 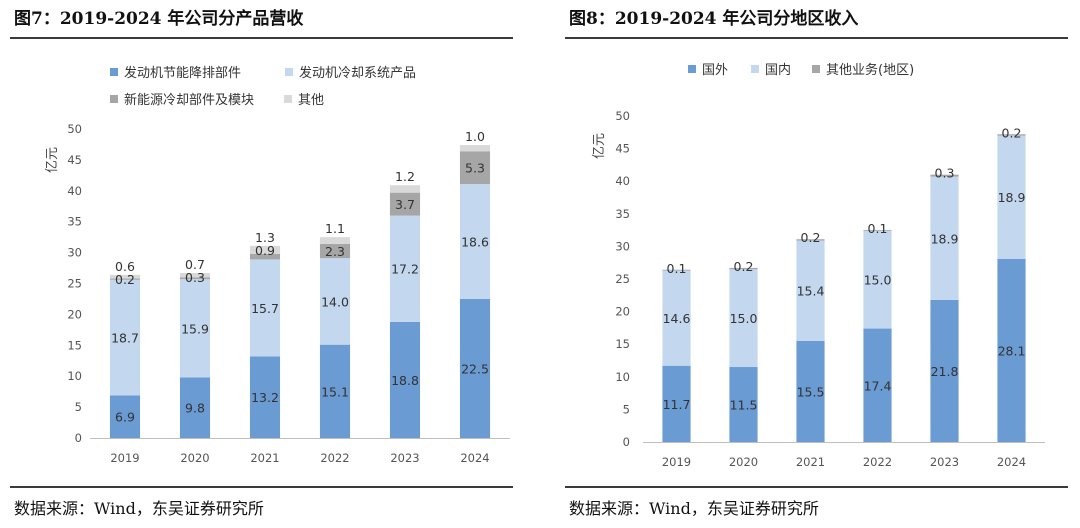 I want to click on right-y-tick-label: 50, so click(x=622, y=116).